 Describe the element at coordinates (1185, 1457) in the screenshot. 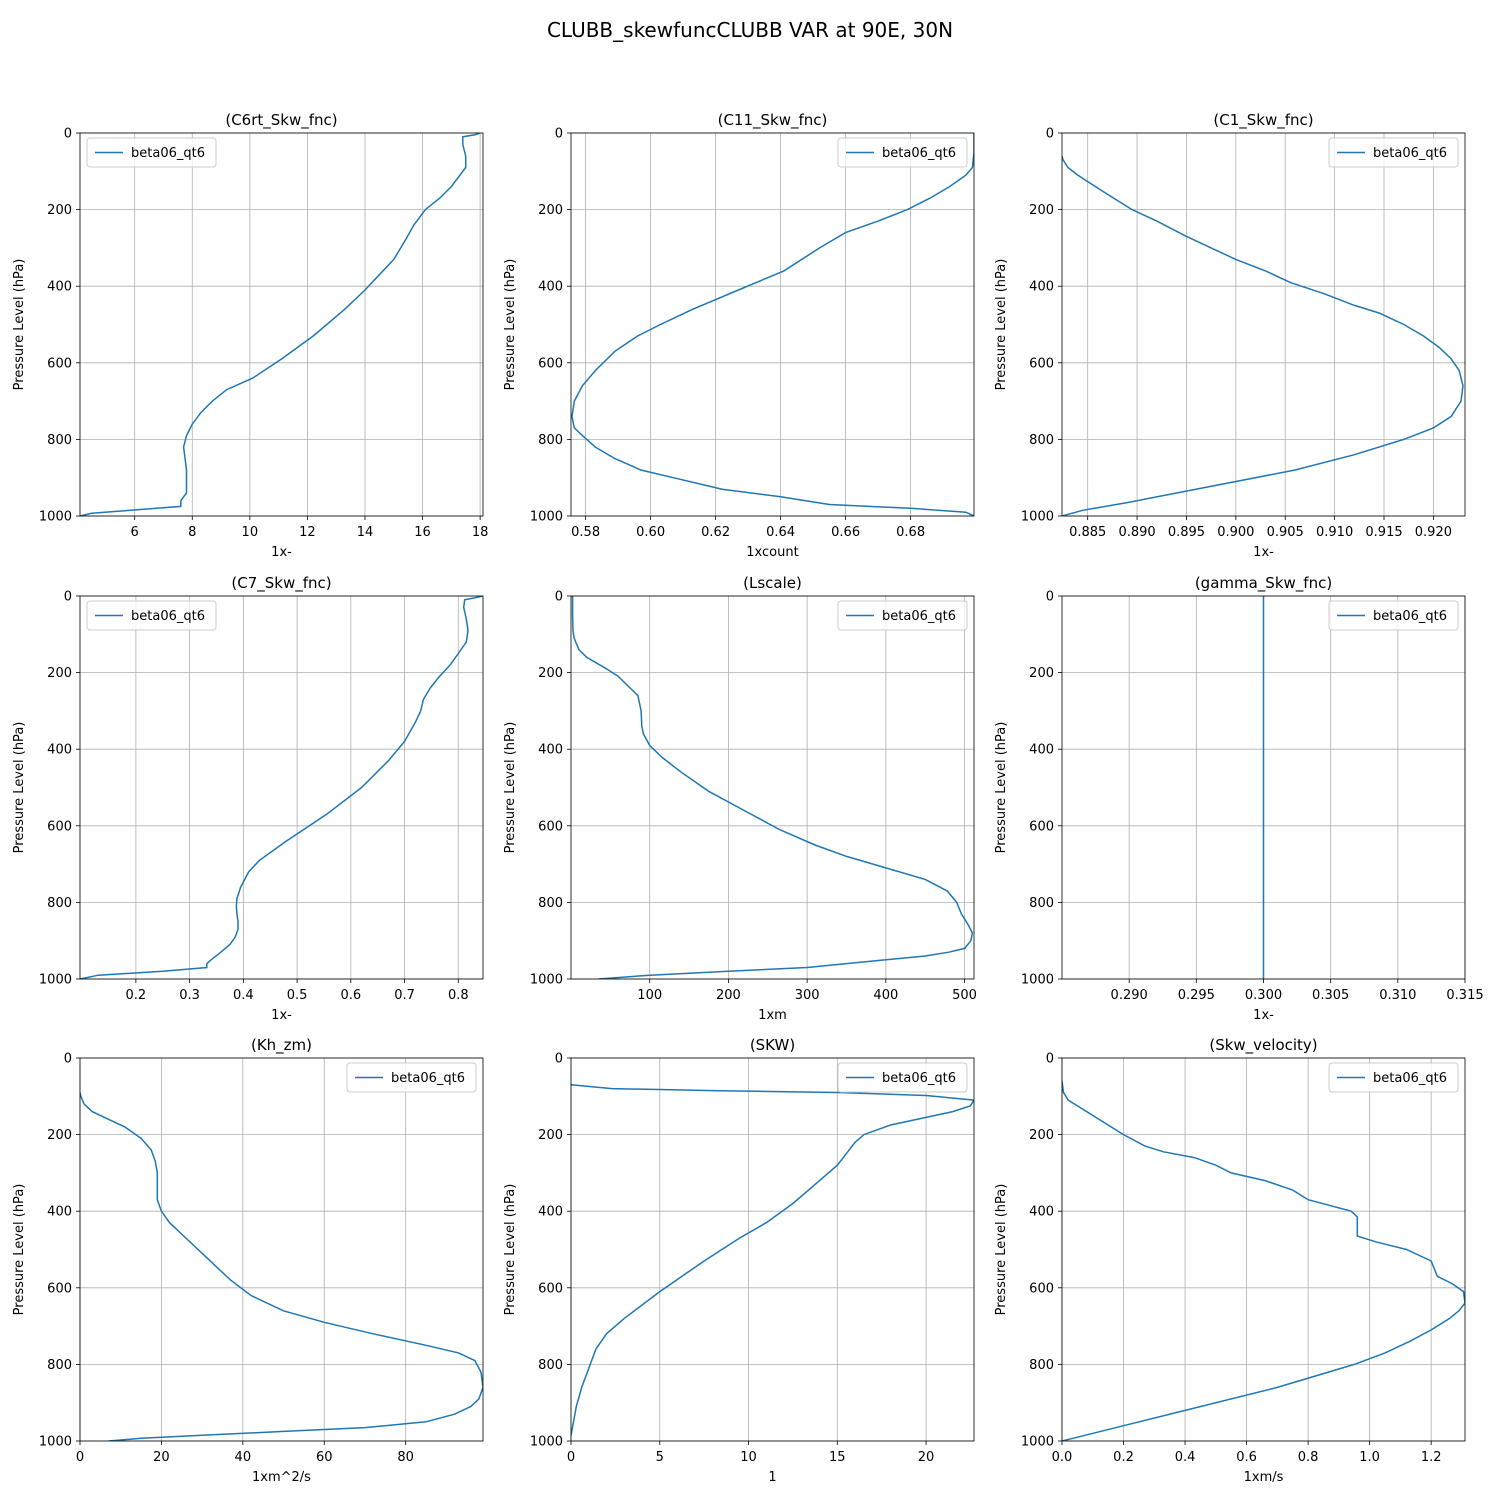

I see `x-tick-label: 0.4` at that location.